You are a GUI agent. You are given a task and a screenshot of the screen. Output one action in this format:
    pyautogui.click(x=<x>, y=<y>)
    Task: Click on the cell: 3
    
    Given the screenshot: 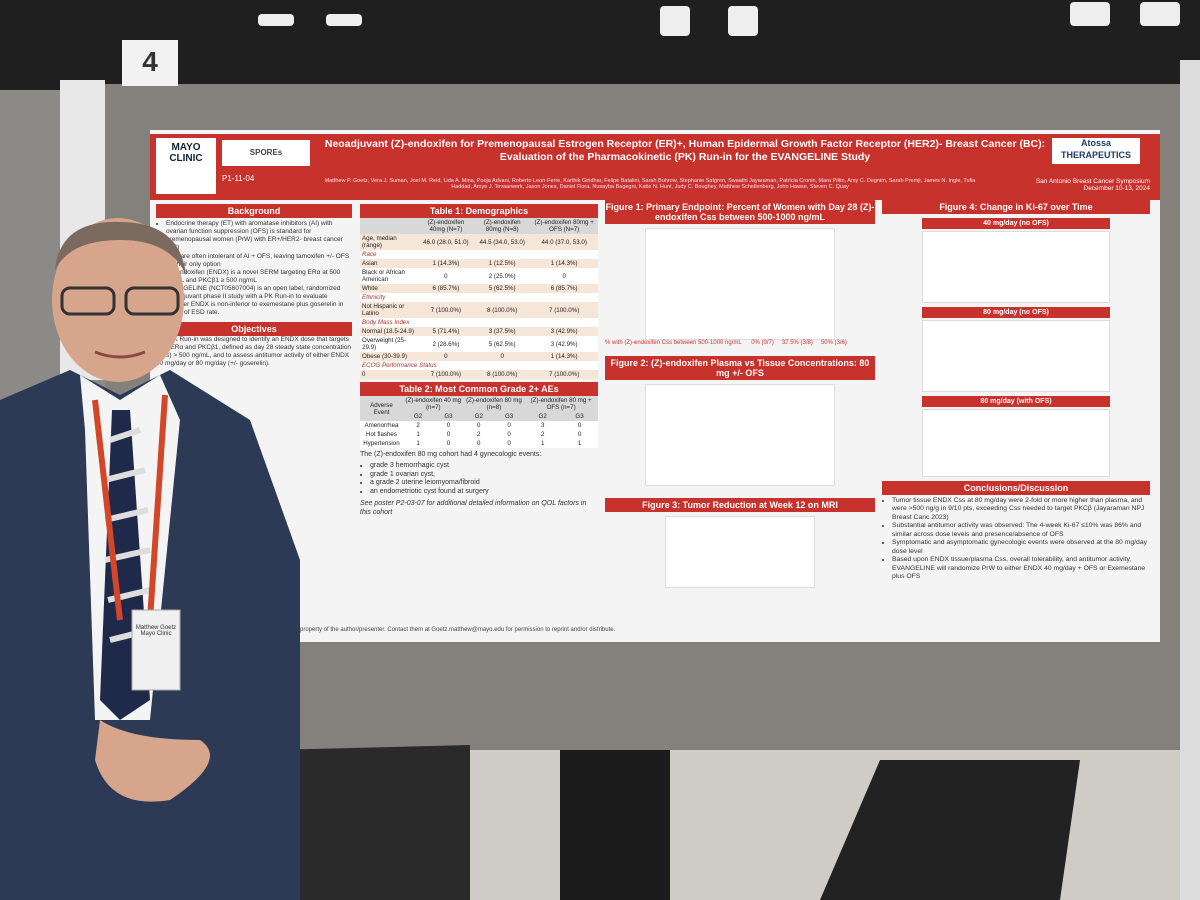 What is the action you would take?
    pyautogui.click(x=542, y=425)
    